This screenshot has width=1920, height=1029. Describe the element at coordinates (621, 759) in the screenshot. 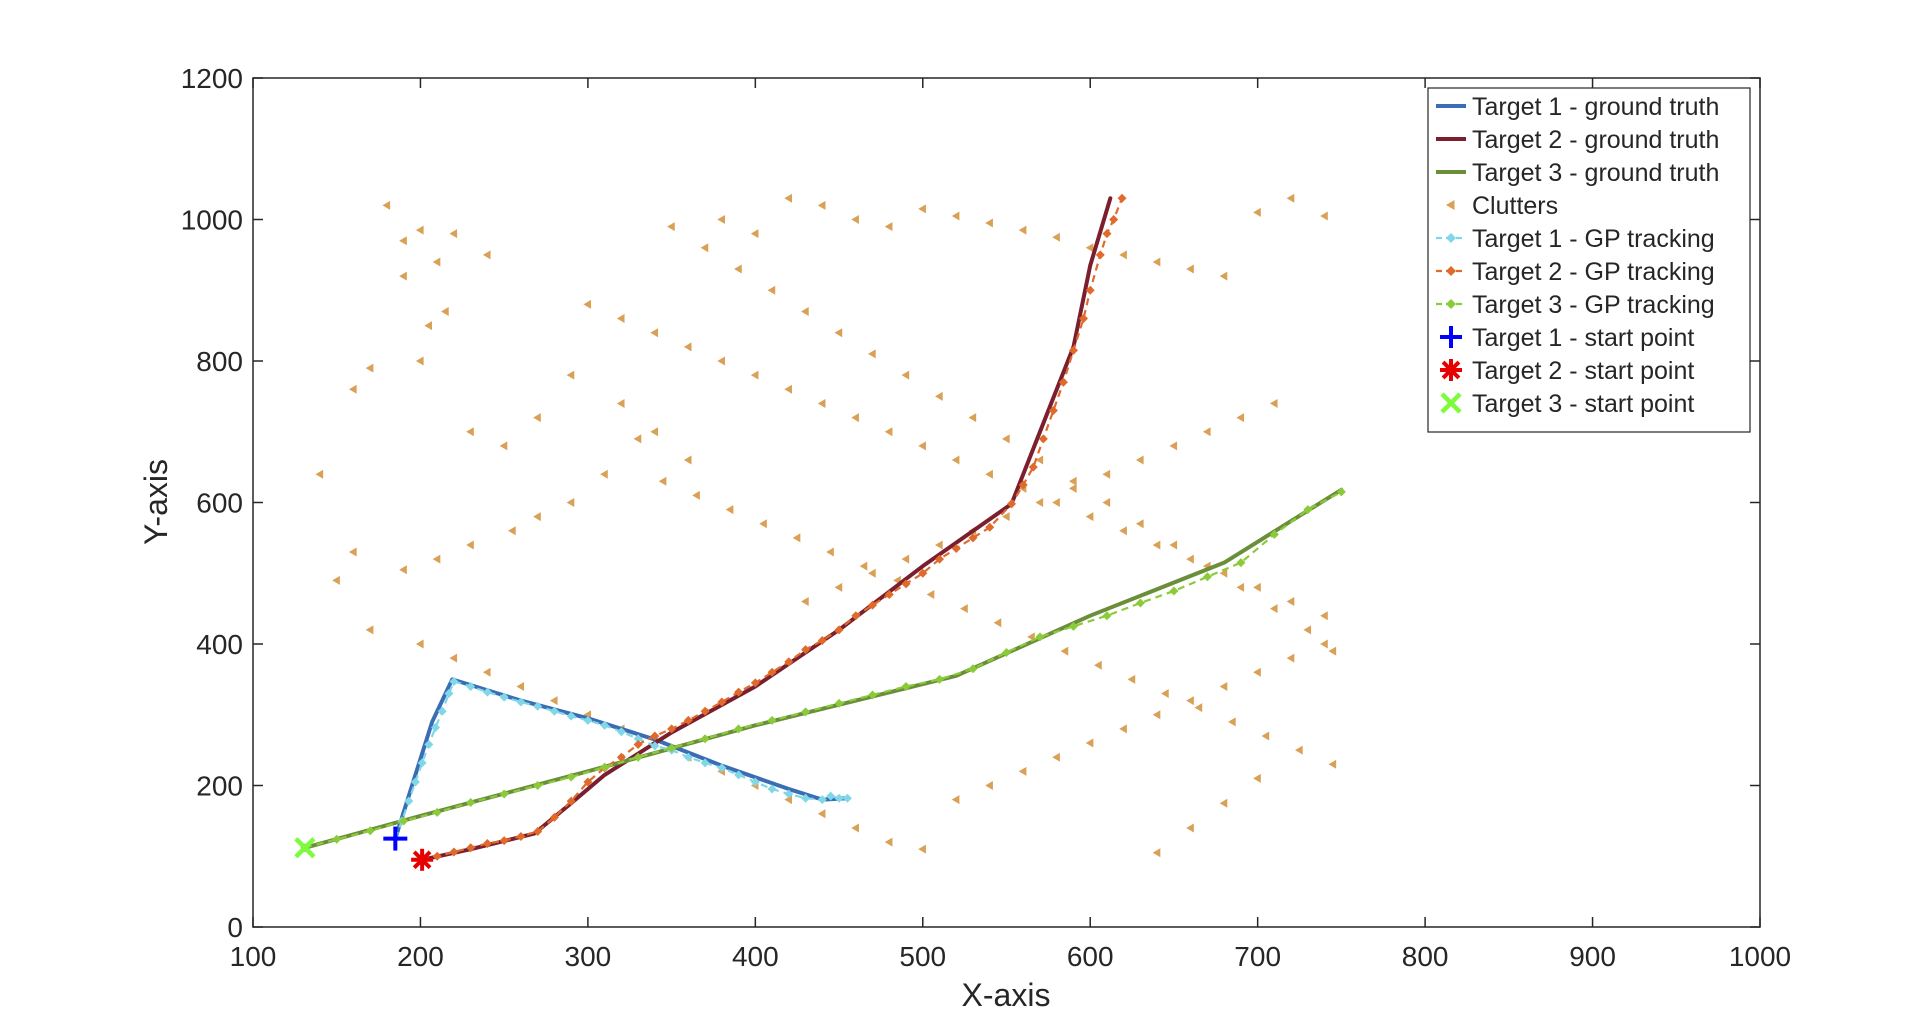

I see `tracking-line` at that location.